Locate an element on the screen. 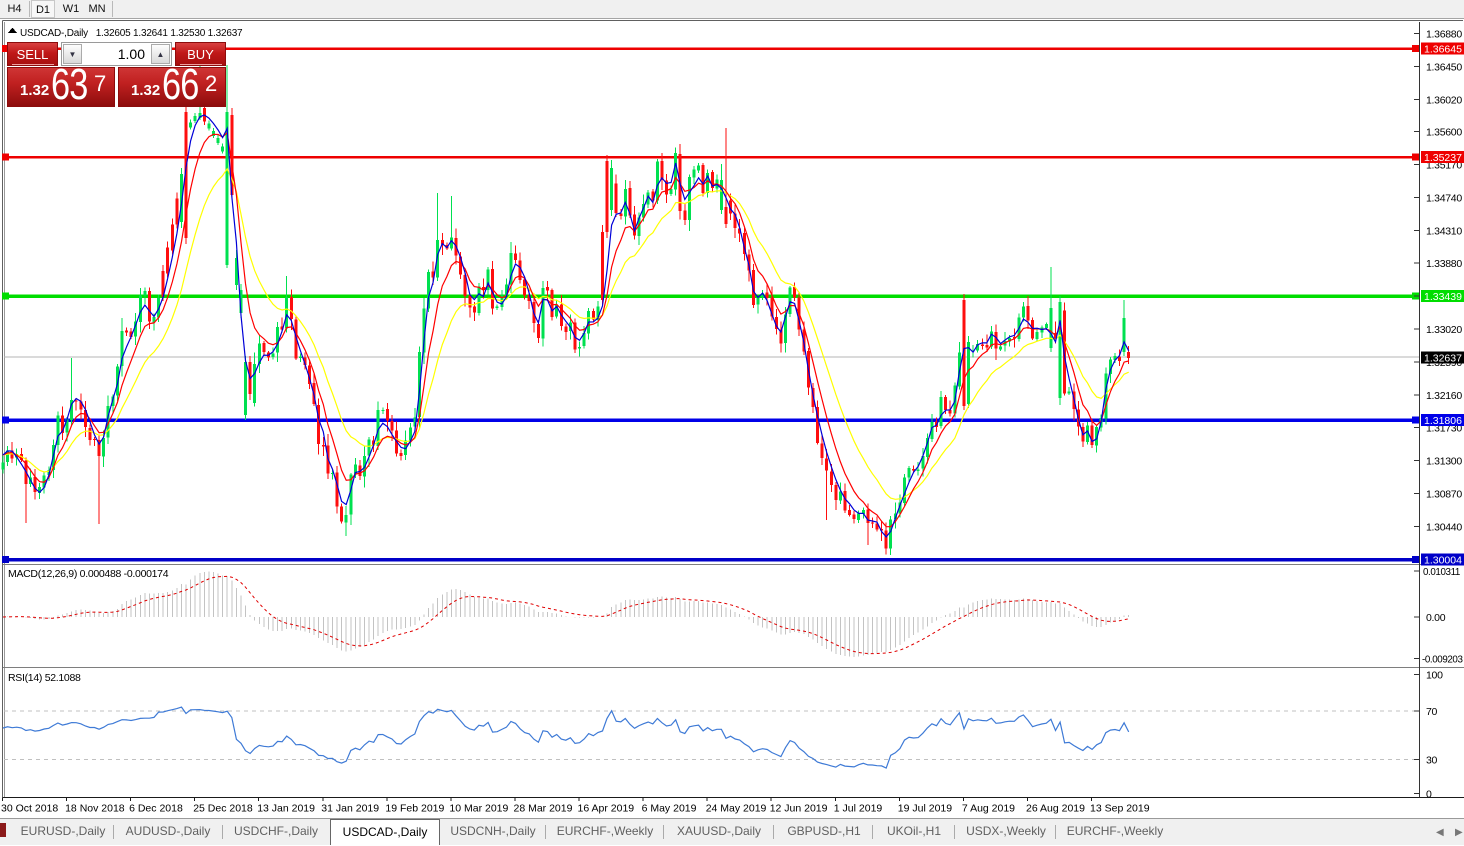 The width and height of the screenshot is (1464, 846). svg-text: 1.30440 is located at coordinates (1444, 527).